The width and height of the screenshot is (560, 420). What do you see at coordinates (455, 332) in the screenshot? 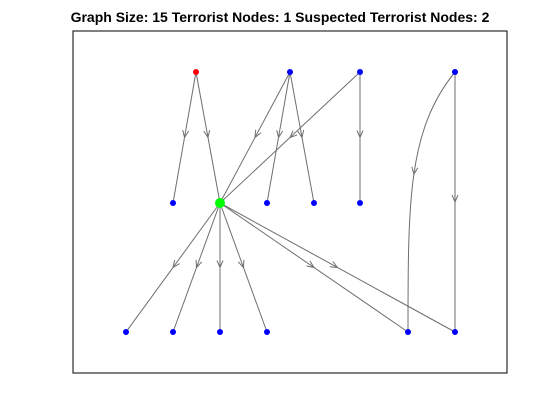
I see `normal-node-n15` at bounding box center [455, 332].